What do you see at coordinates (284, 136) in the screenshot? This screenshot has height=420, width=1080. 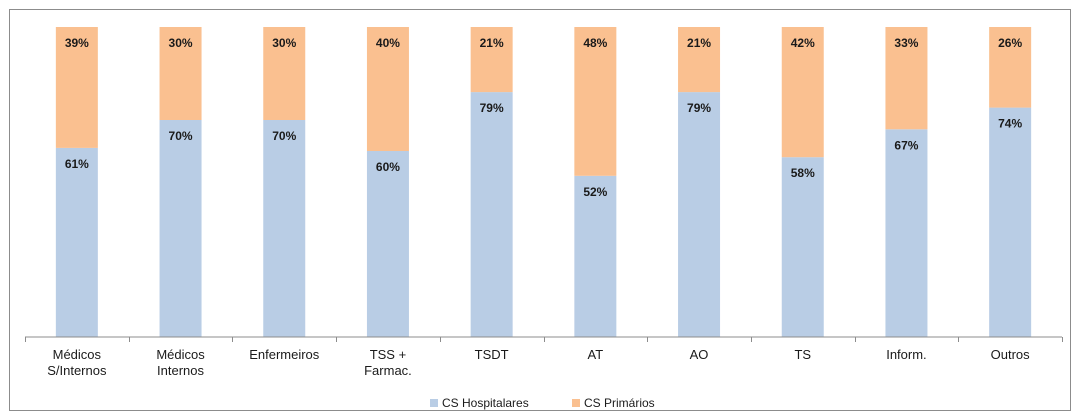 I see `data-label-hospitalares-2: 70%` at bounding box center [284, 136].